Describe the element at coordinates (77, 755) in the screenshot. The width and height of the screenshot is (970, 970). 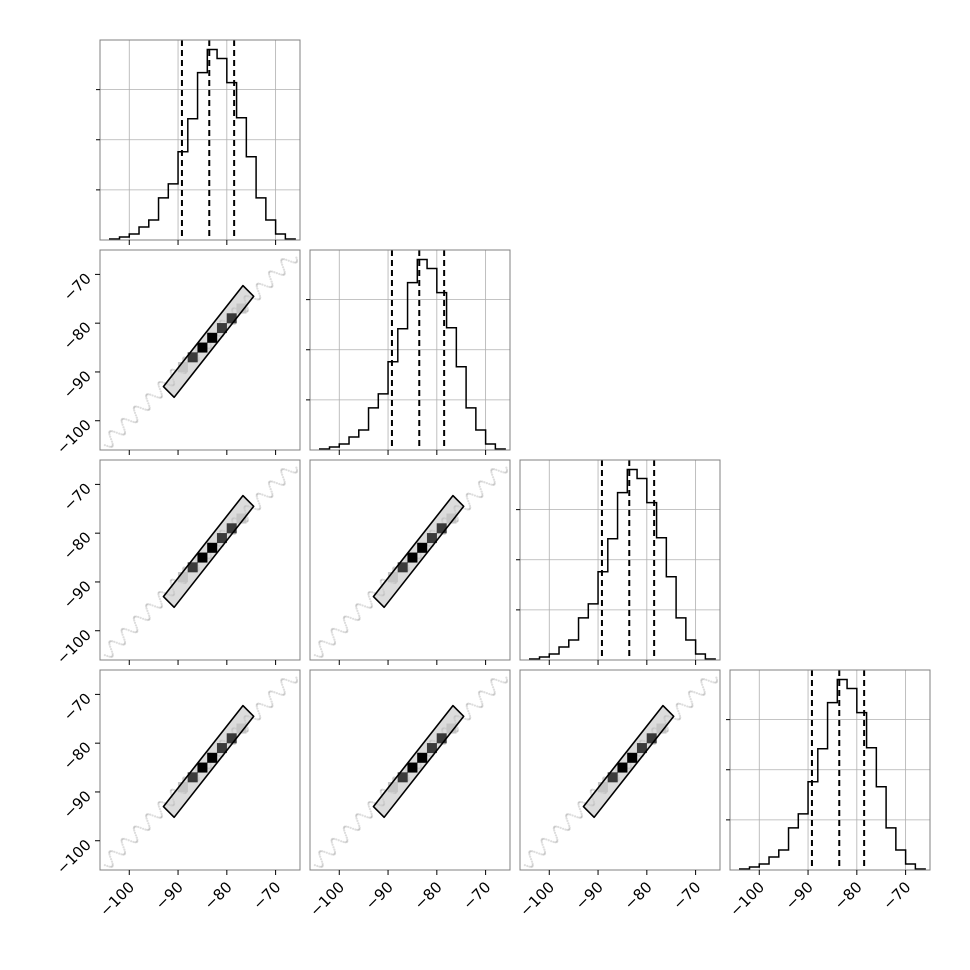
I see `y-tick-label: −80` at that location.